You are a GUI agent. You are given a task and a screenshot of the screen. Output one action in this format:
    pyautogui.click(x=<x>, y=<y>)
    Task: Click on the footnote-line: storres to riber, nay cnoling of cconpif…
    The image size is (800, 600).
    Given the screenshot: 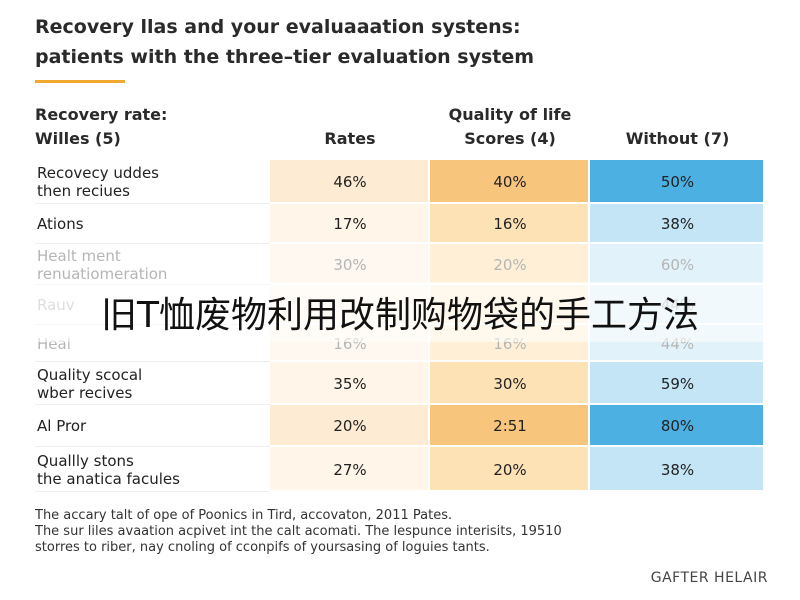 What is the action you would take?
    pyautogui.click(x=262, y=547)
    